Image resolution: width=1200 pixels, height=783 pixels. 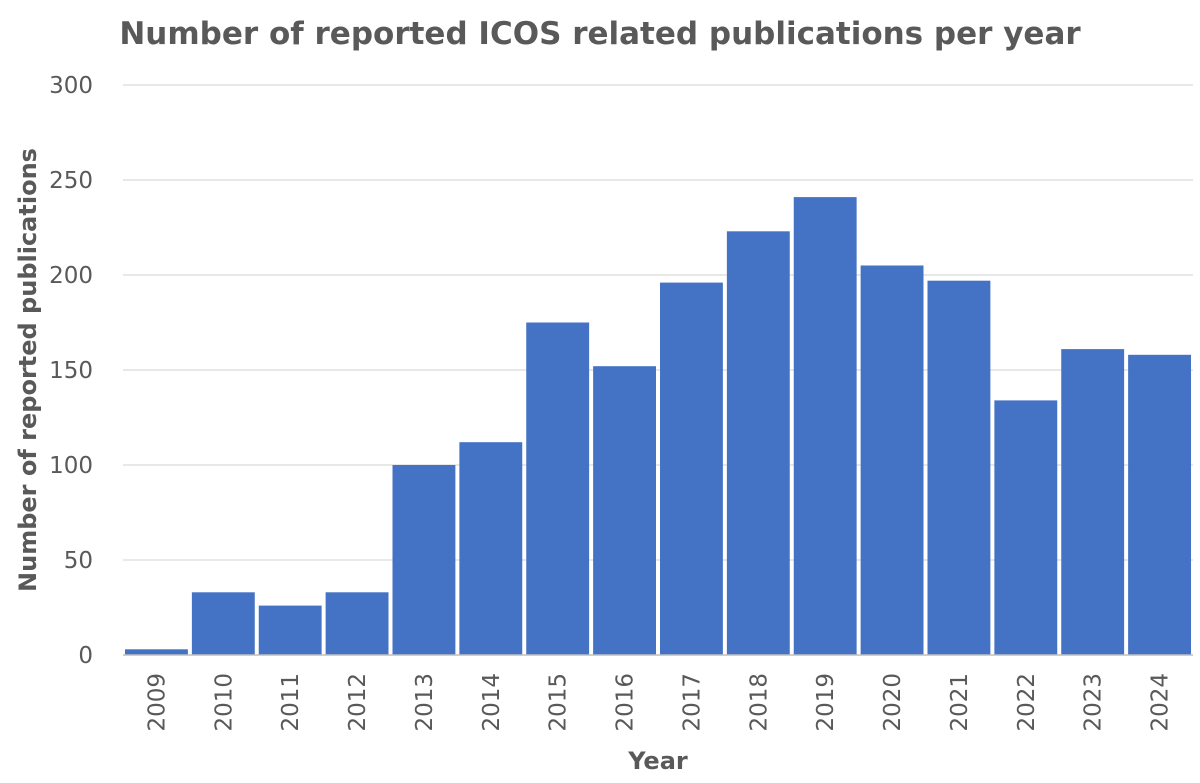 What do you see at coordinates (71, 276) in the screenshot?
I see `y-tick-label: 200` at bounding box center [71, 276].